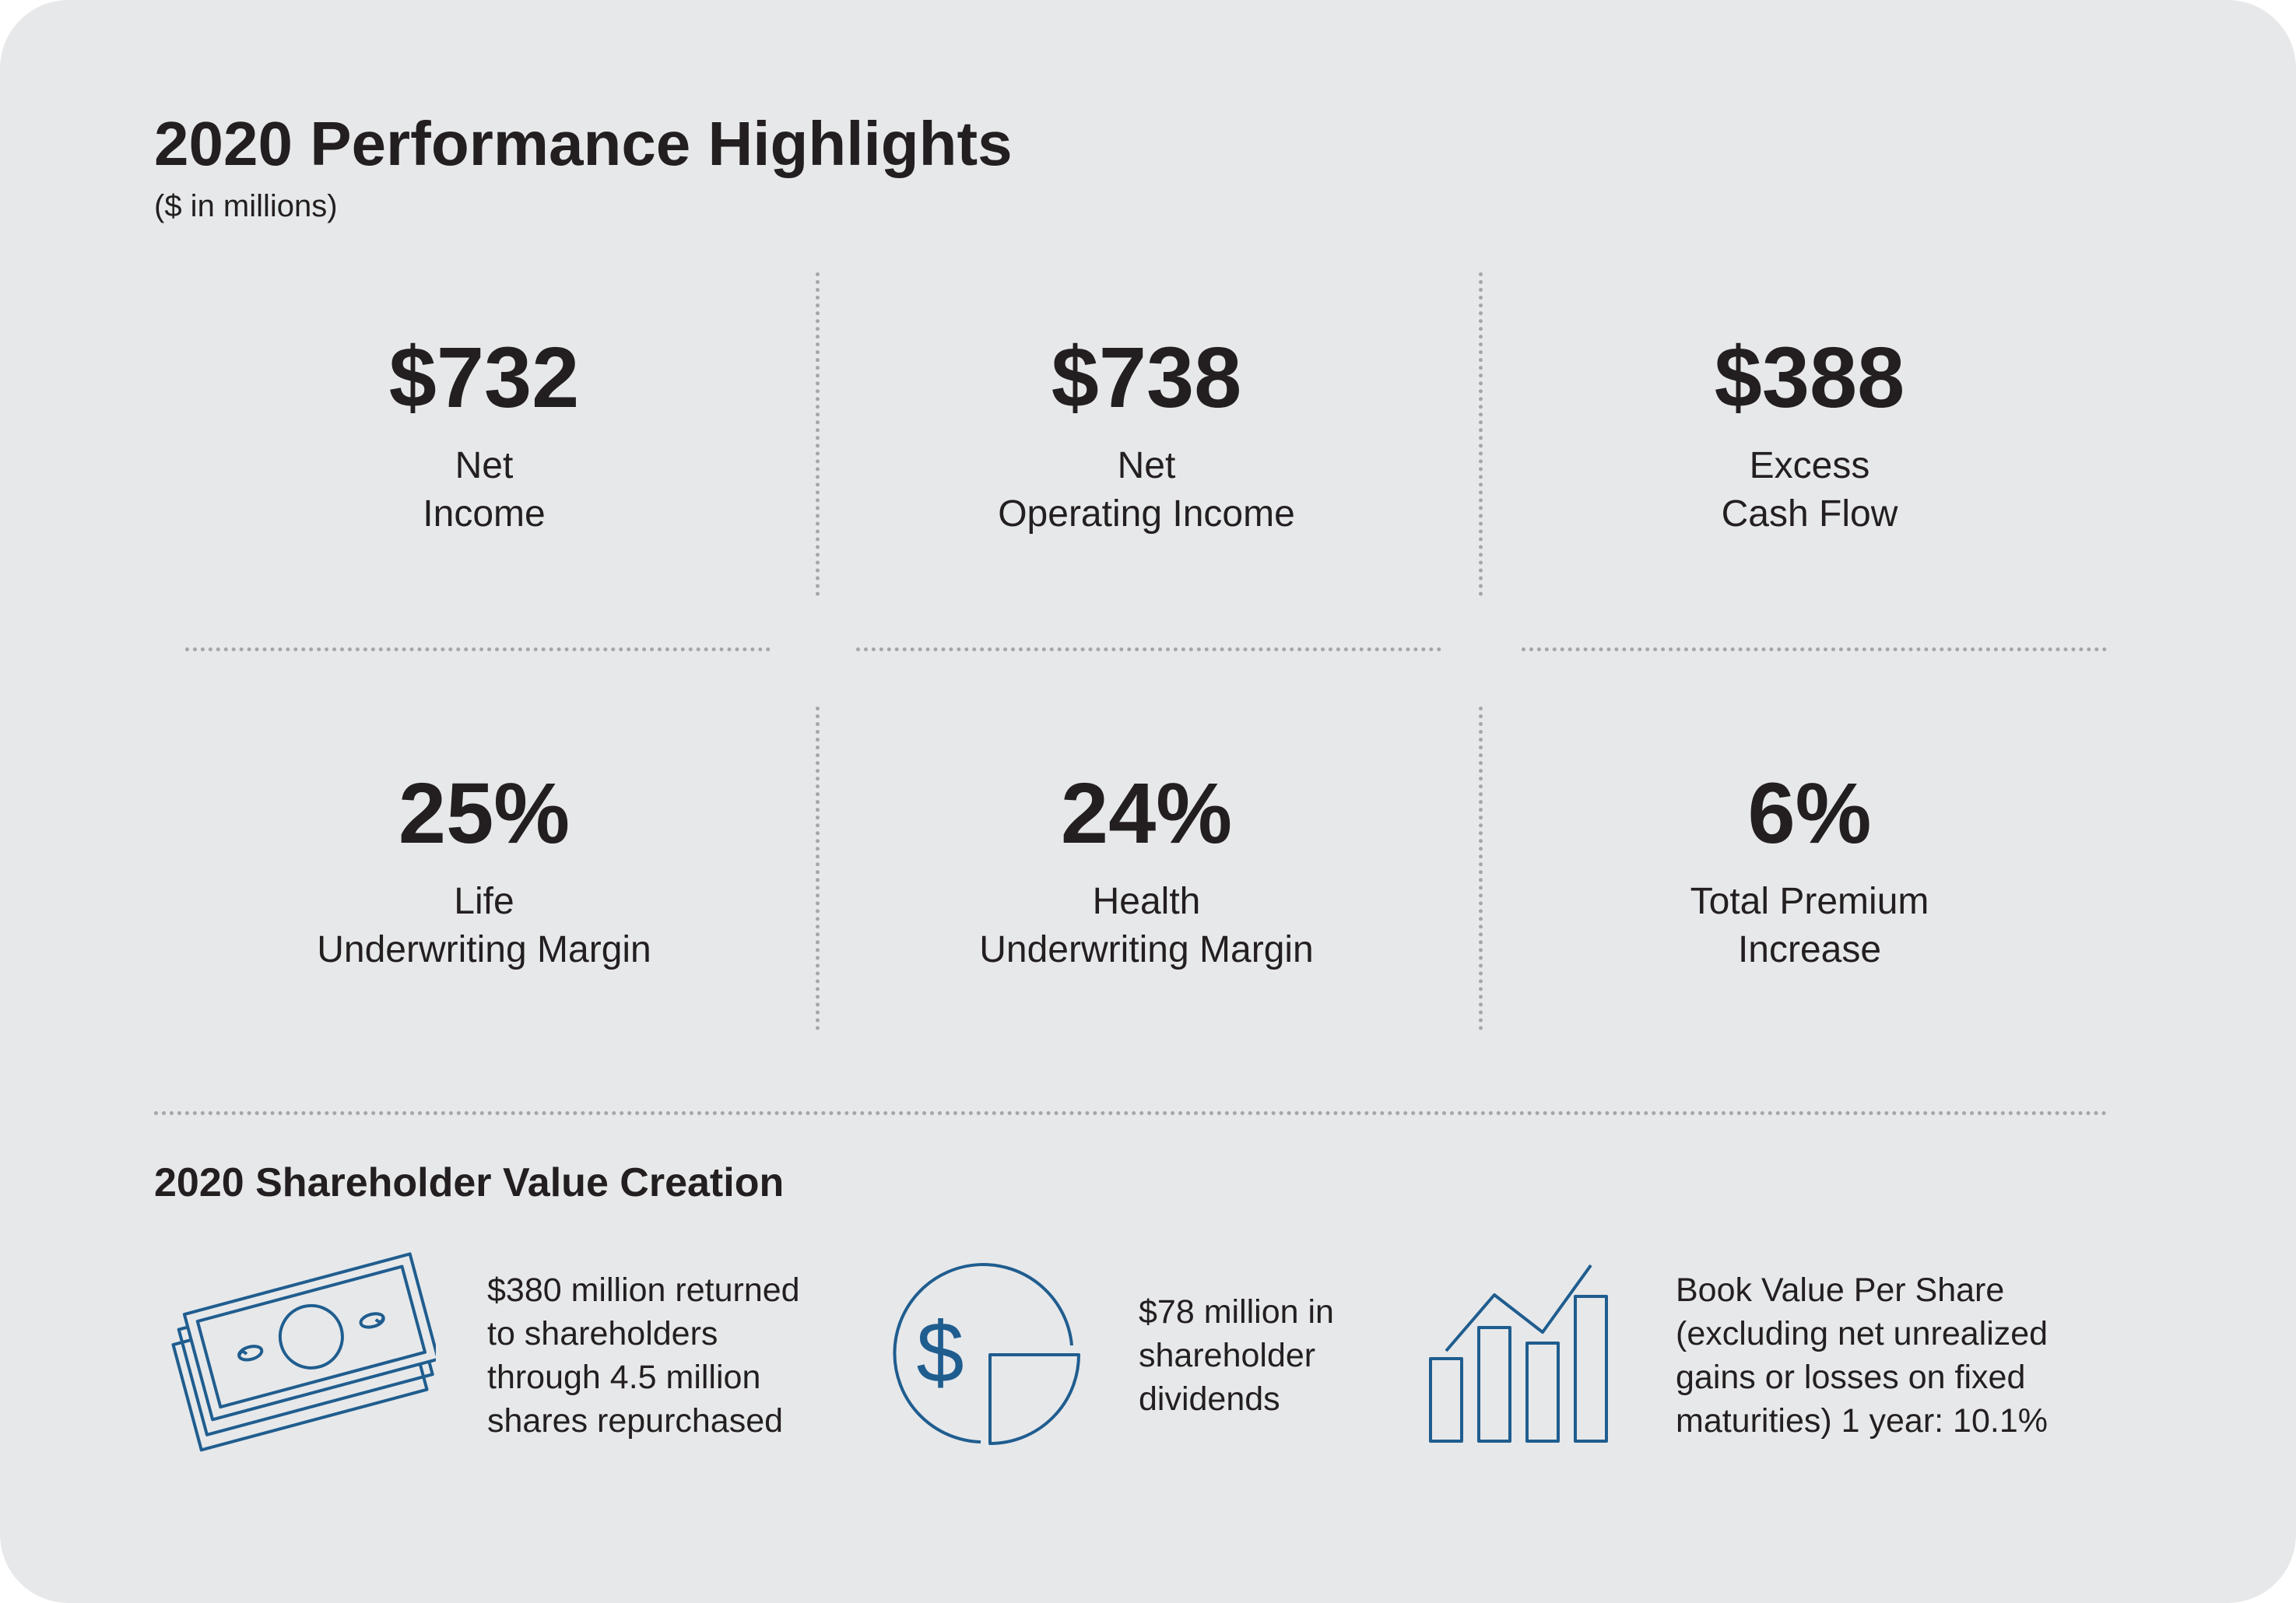 This screenshot has width=2296, height=1603. I want to click on metric-label: Total Premium Increase, so click(1809, 925).